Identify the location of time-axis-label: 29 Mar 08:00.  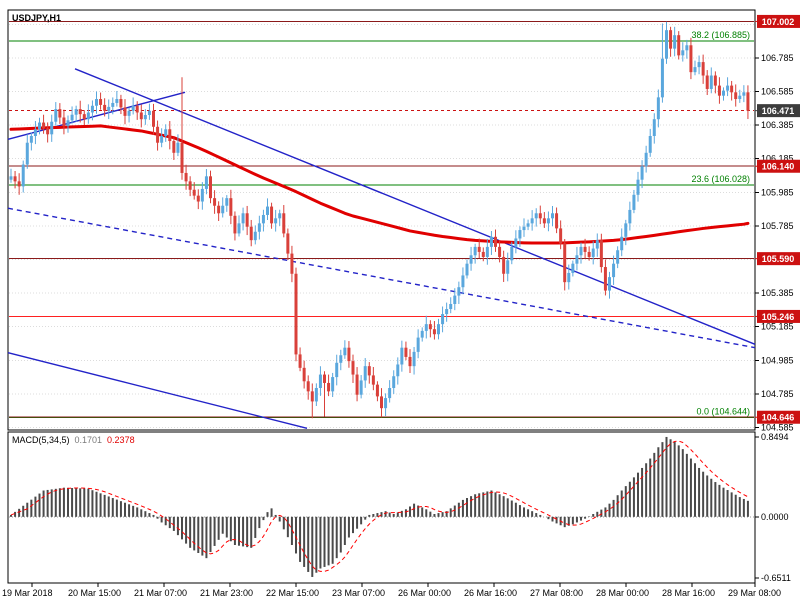
(754, 593).